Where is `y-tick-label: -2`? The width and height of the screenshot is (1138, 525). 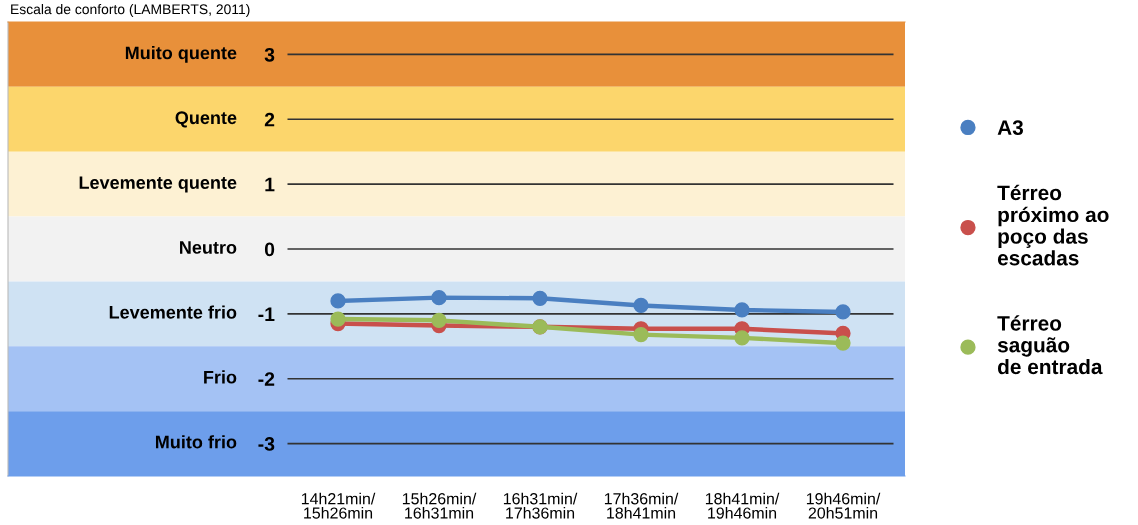 y-tick-label: -2 is located at coordinates (266, 379).